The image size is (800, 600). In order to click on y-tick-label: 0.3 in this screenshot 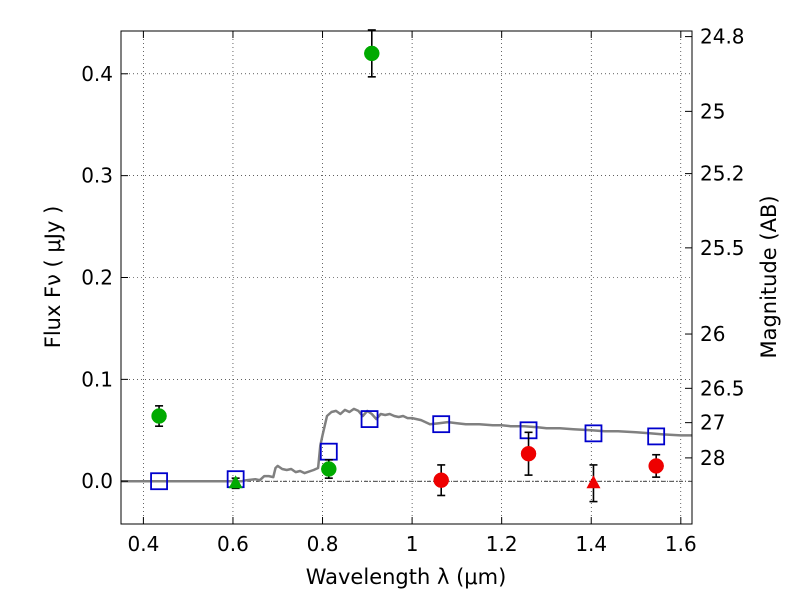, I will do `click(97, 176)`.